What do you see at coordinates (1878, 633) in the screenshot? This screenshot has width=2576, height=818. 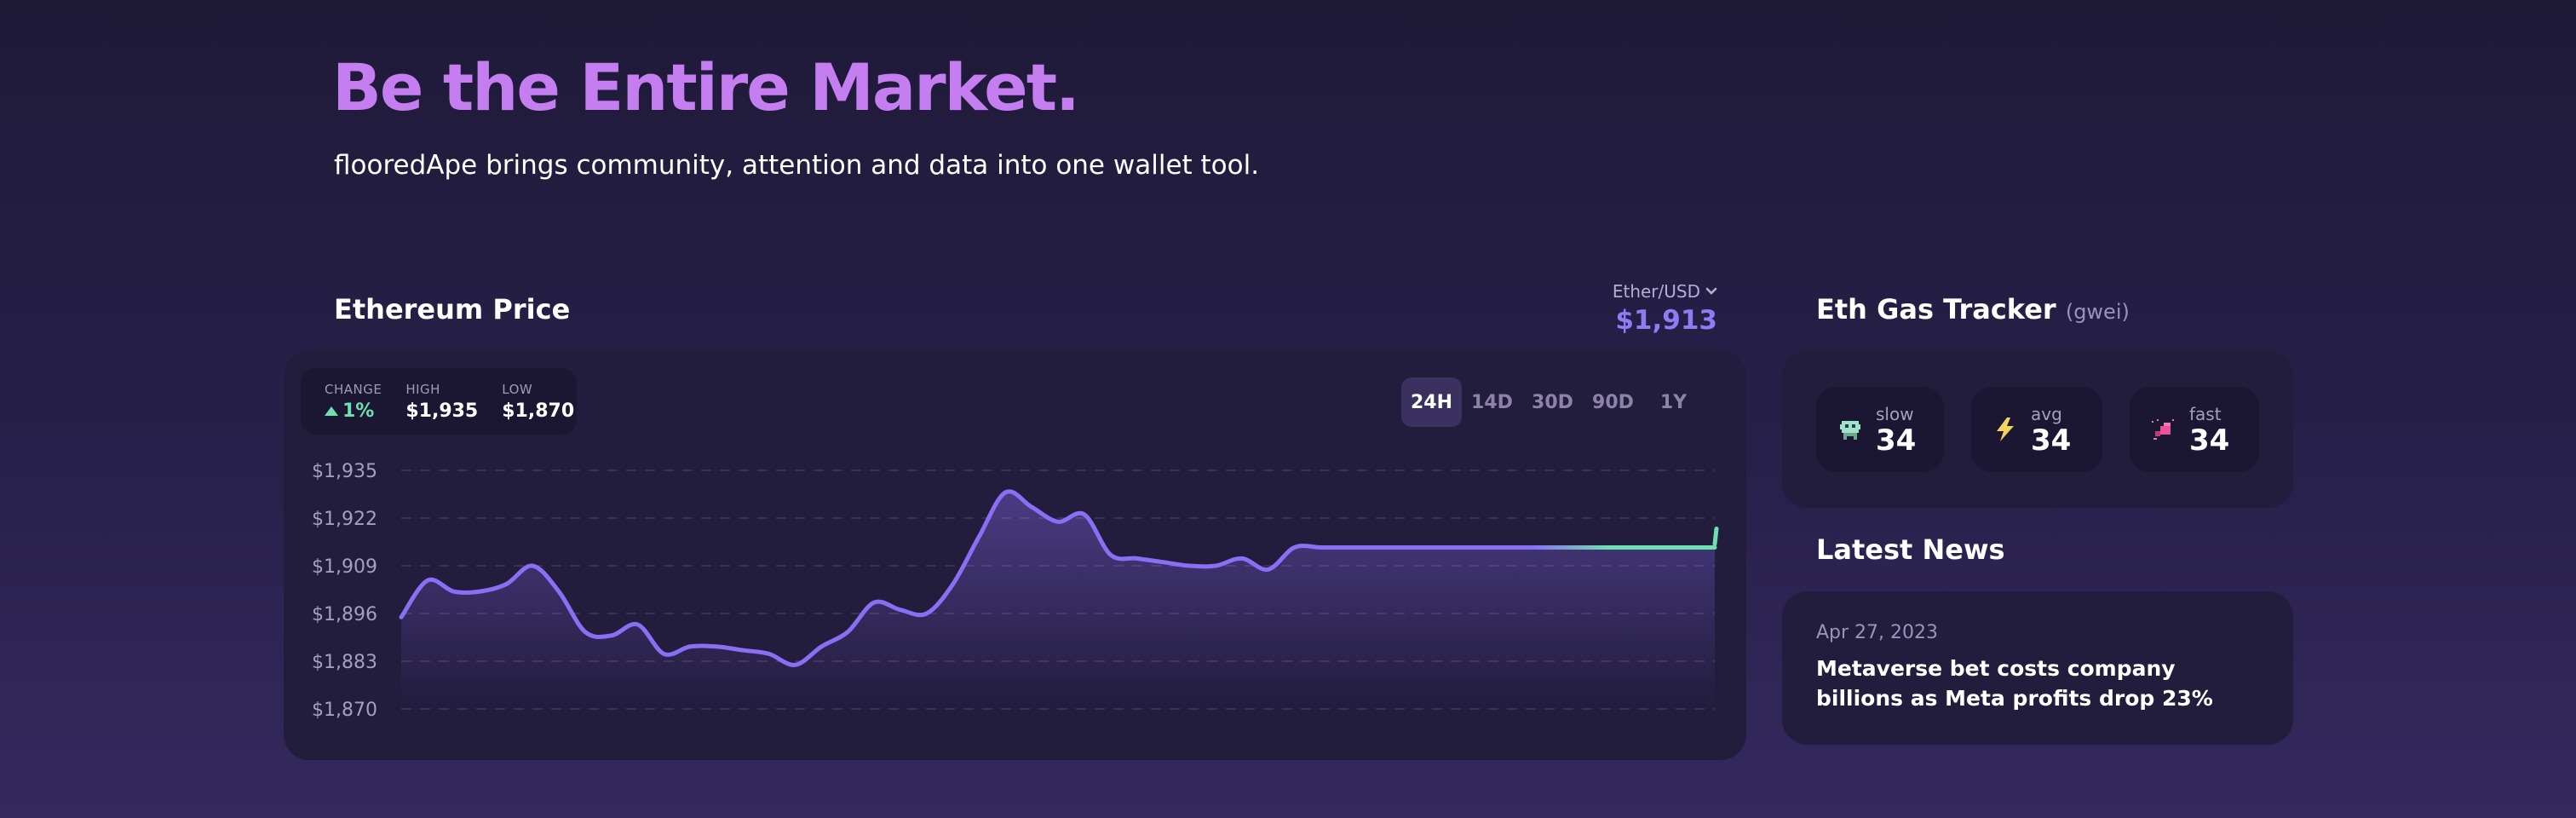 I see `news-date: Apr 27, 2023` at bounding box center [1878, 633].